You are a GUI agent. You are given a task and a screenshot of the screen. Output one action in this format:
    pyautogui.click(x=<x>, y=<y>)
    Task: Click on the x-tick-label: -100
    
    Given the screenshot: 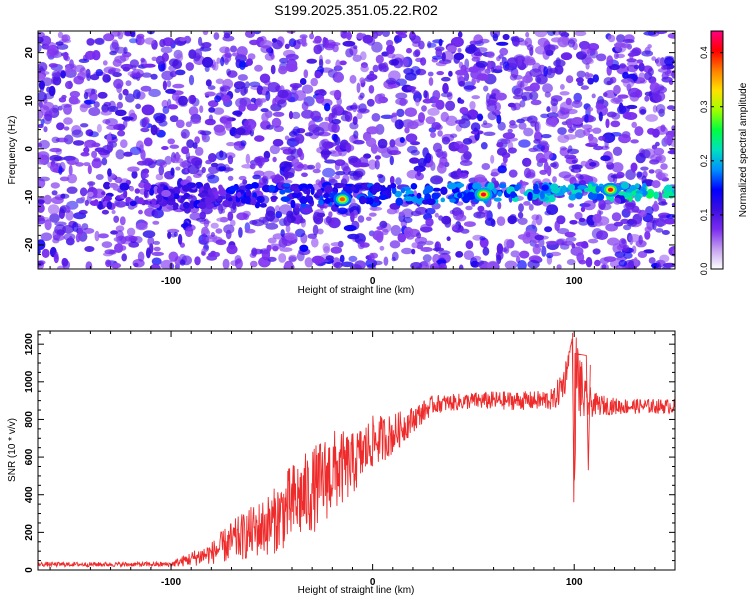 What is the action you would take?
    pyautogui.click(x=171, y=582)
    